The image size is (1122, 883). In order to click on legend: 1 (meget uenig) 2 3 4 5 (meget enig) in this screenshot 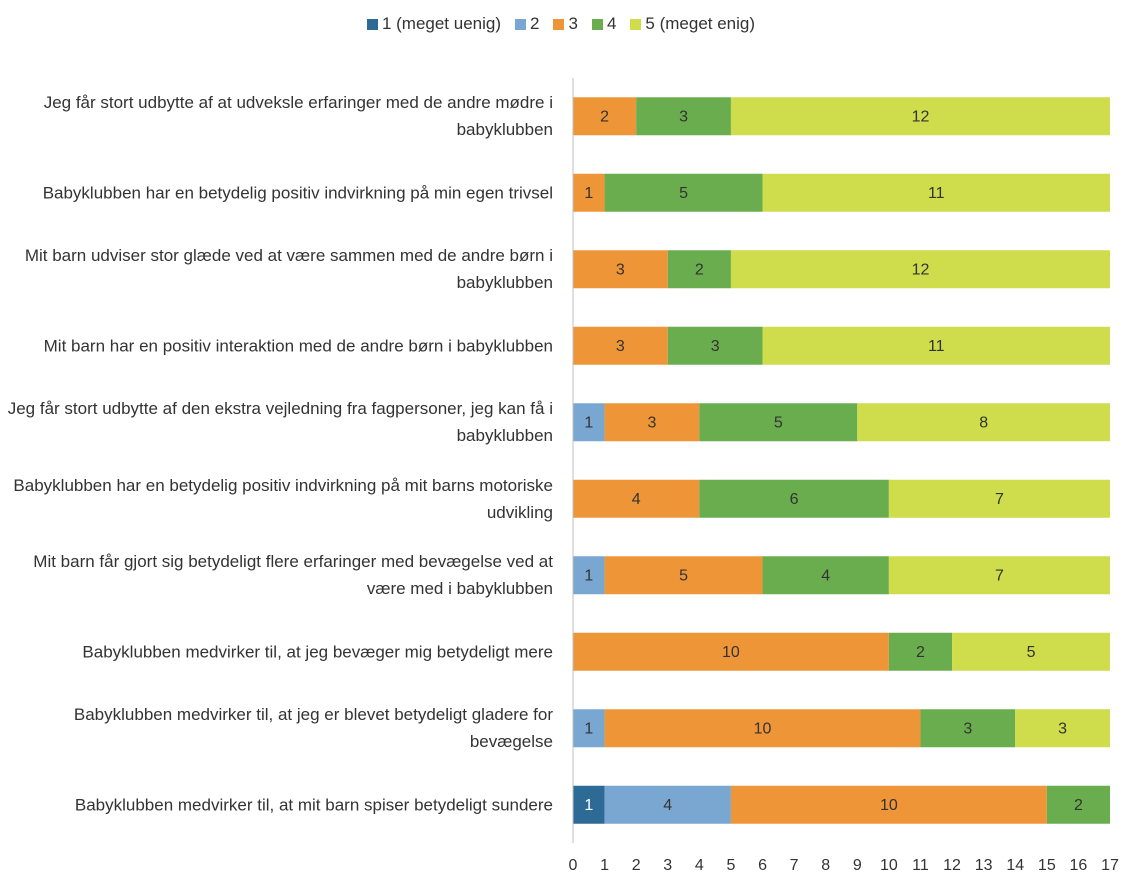, I will do `click(561, 24)`.